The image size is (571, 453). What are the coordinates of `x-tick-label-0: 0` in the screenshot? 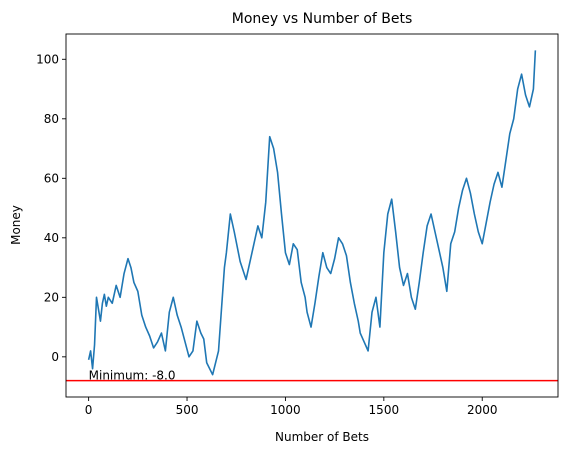 It's located at (89, 410).